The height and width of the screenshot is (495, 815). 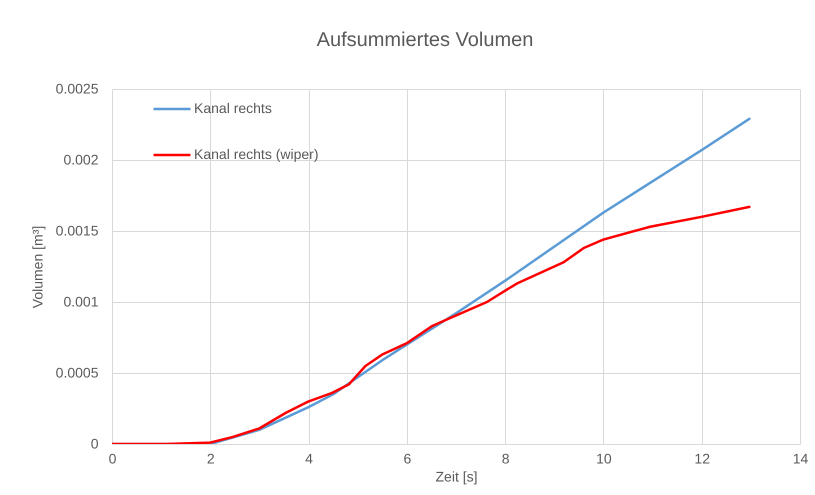 What do you see at coordinates (38, 267) in the screenshot?
I see `y-axis-title: Volumen [m³]` at bounding box center [38, 267].